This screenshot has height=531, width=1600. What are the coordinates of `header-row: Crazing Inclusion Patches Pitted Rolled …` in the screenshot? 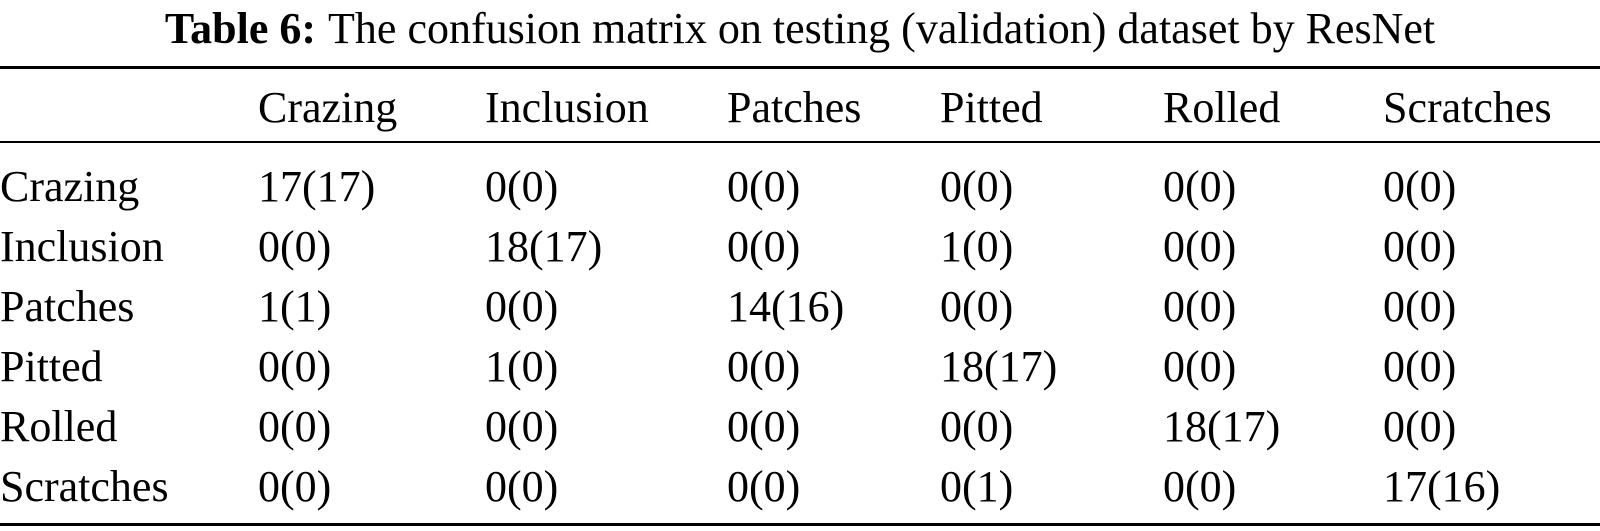 It's located at (800, 104).